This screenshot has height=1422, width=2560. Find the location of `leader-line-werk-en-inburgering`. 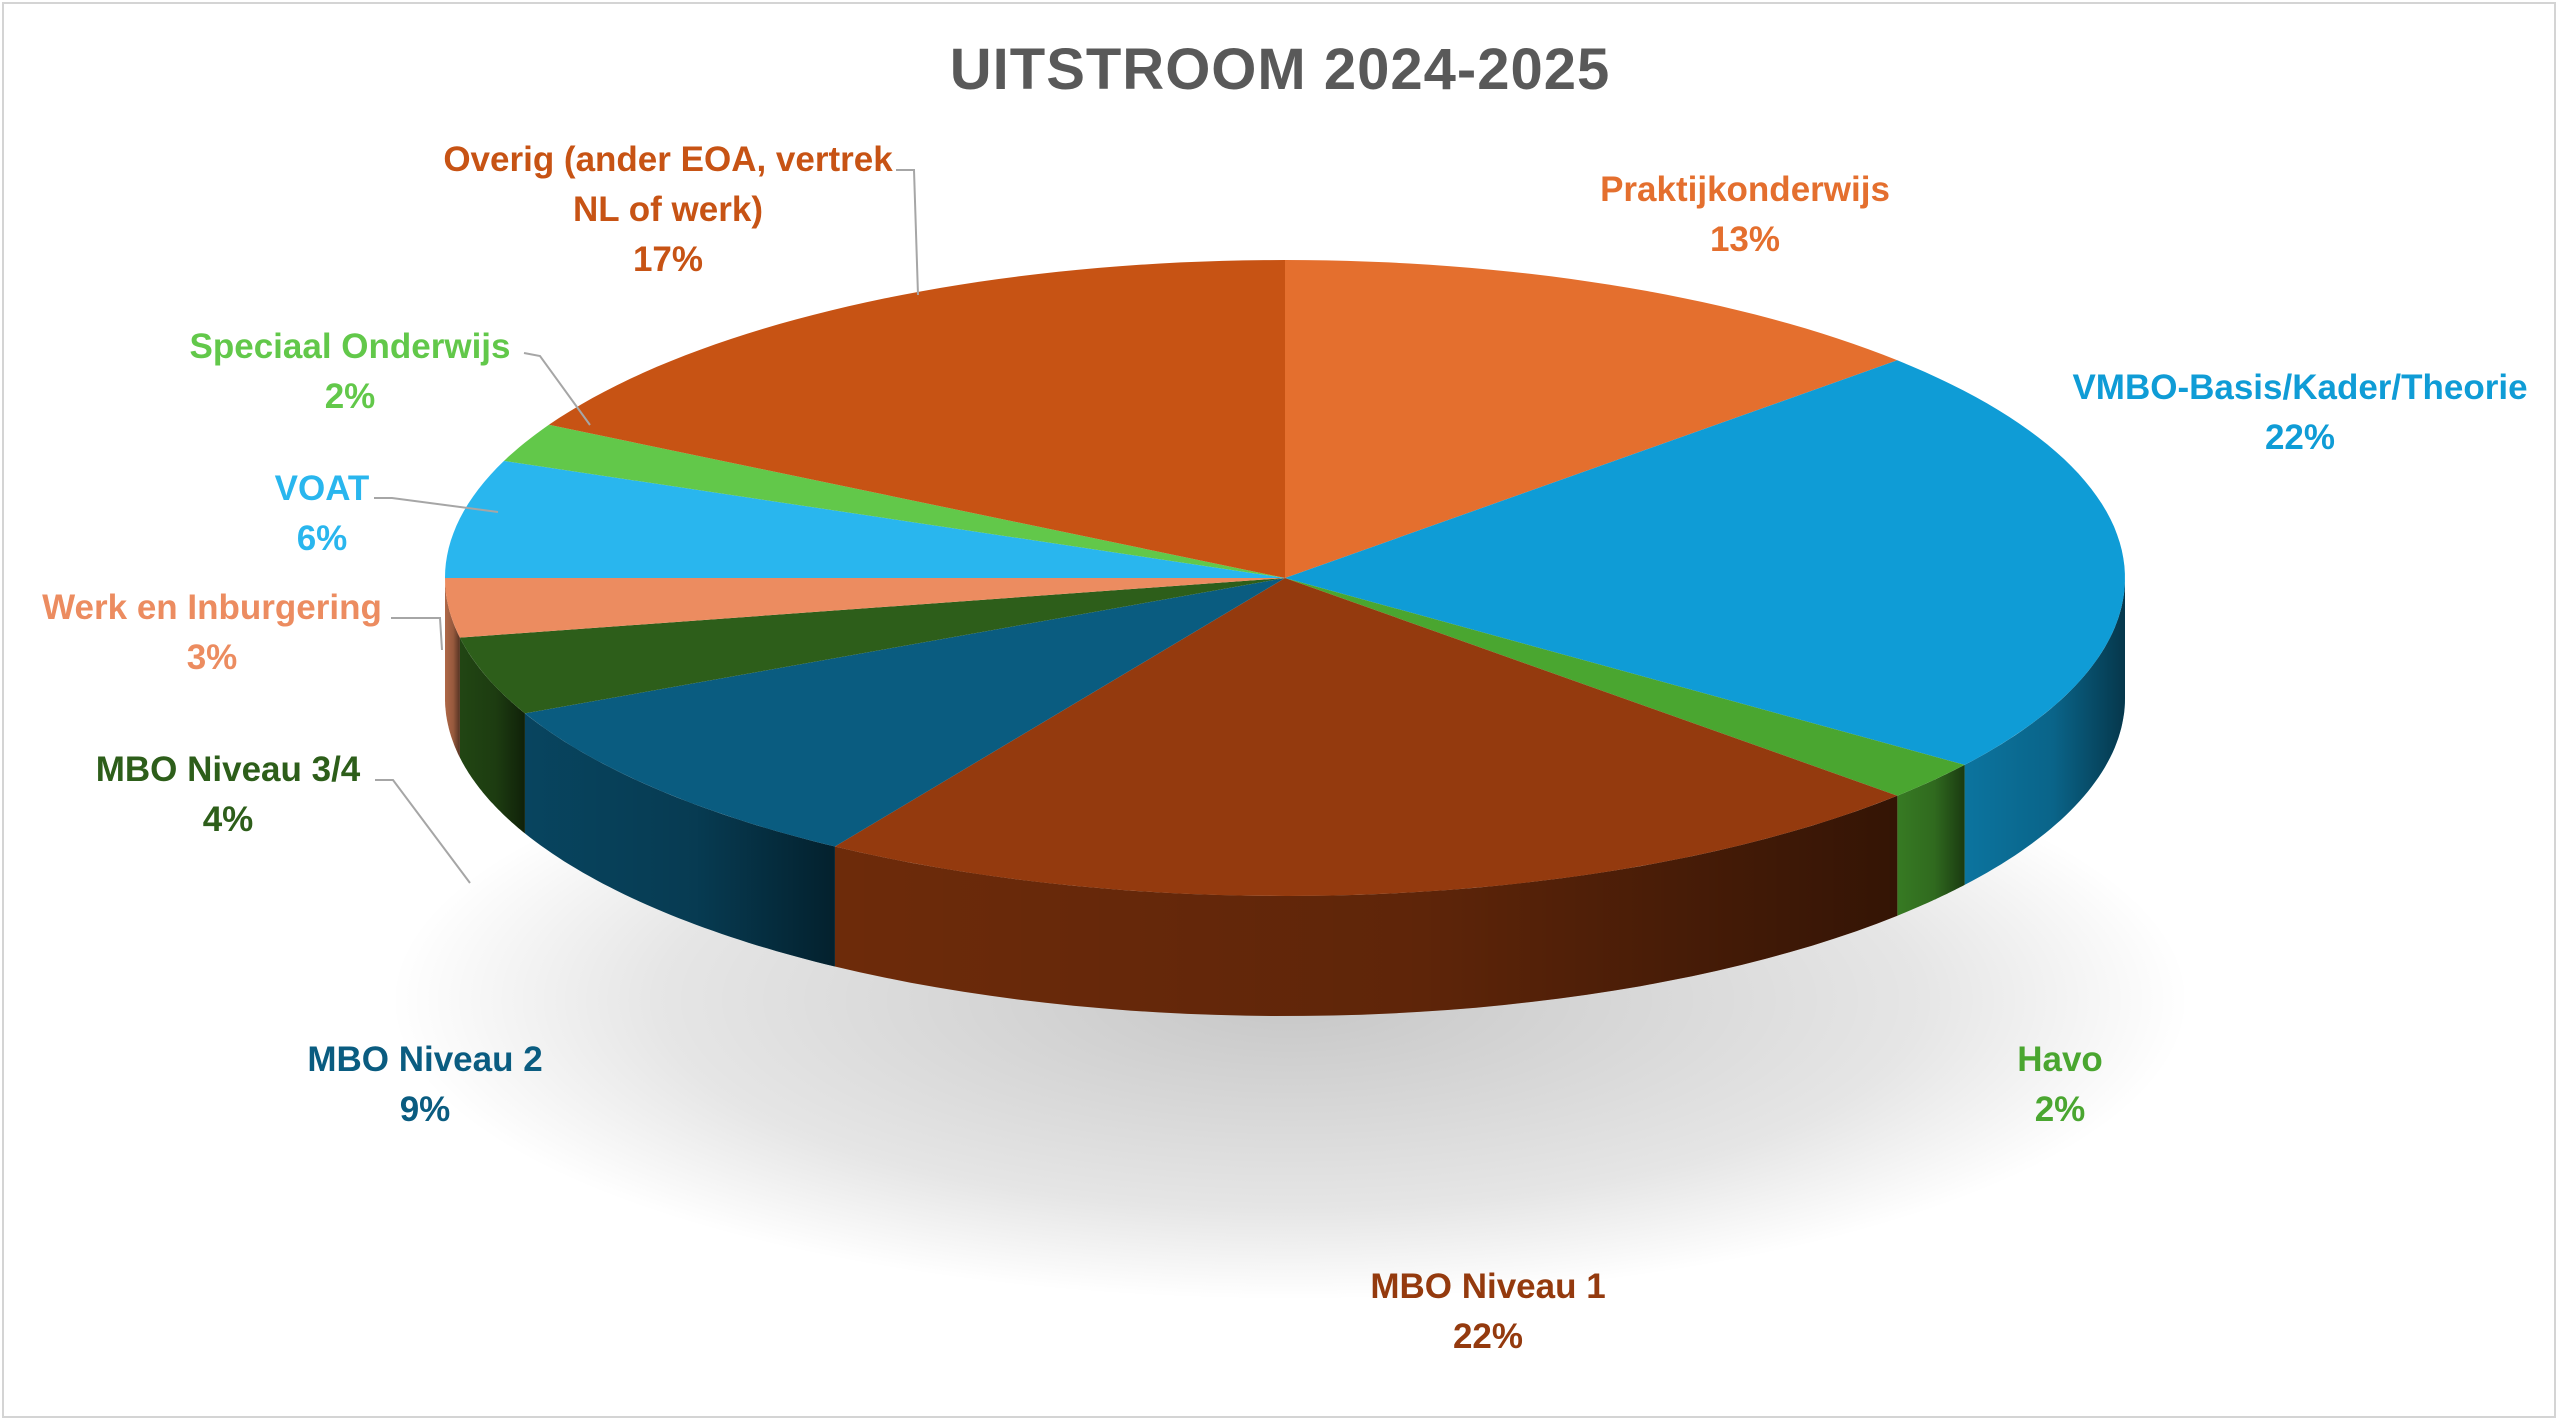

leader-line-werk-en-inburgering is located at coordinates (417, 634).